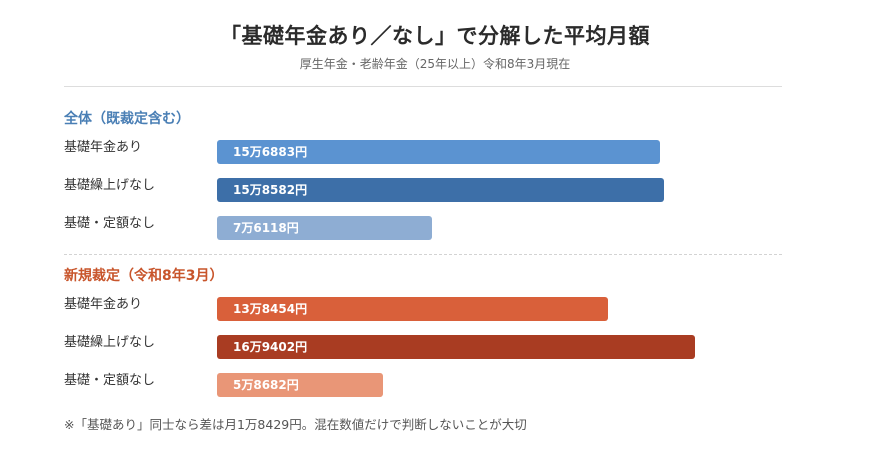  Describe the element at coordinates (423, 86) in the screenshot. I see `header-divider` at that location.